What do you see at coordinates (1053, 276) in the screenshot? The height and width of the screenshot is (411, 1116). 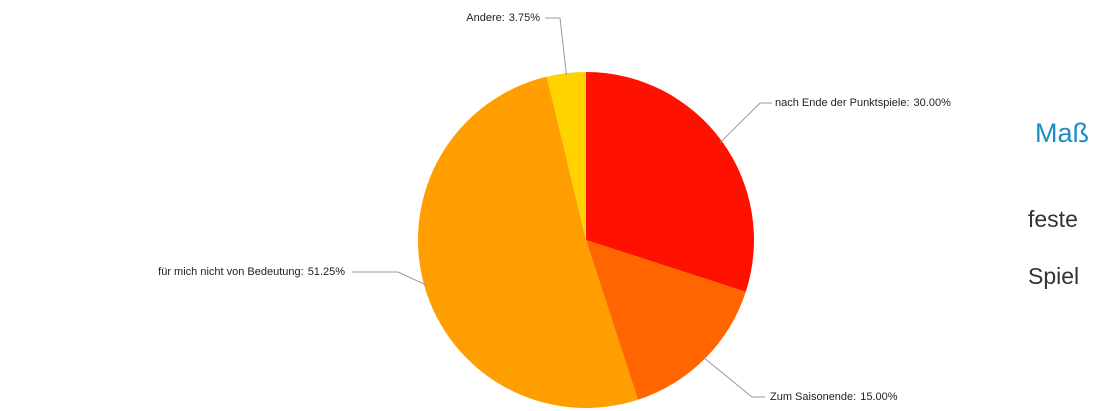 I see `side-line: Spiel` at bounding box center [1053, 276].